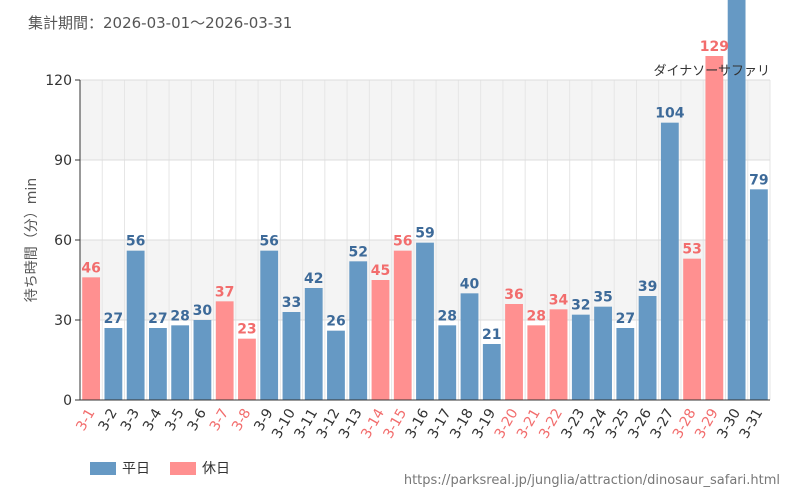 This screenshot has height=500, width=800. What do you see at coordinates (85, 420) in the screenshot?
I see `x-tick-label-3-1: 3-1` at bounding box center [85, 420].